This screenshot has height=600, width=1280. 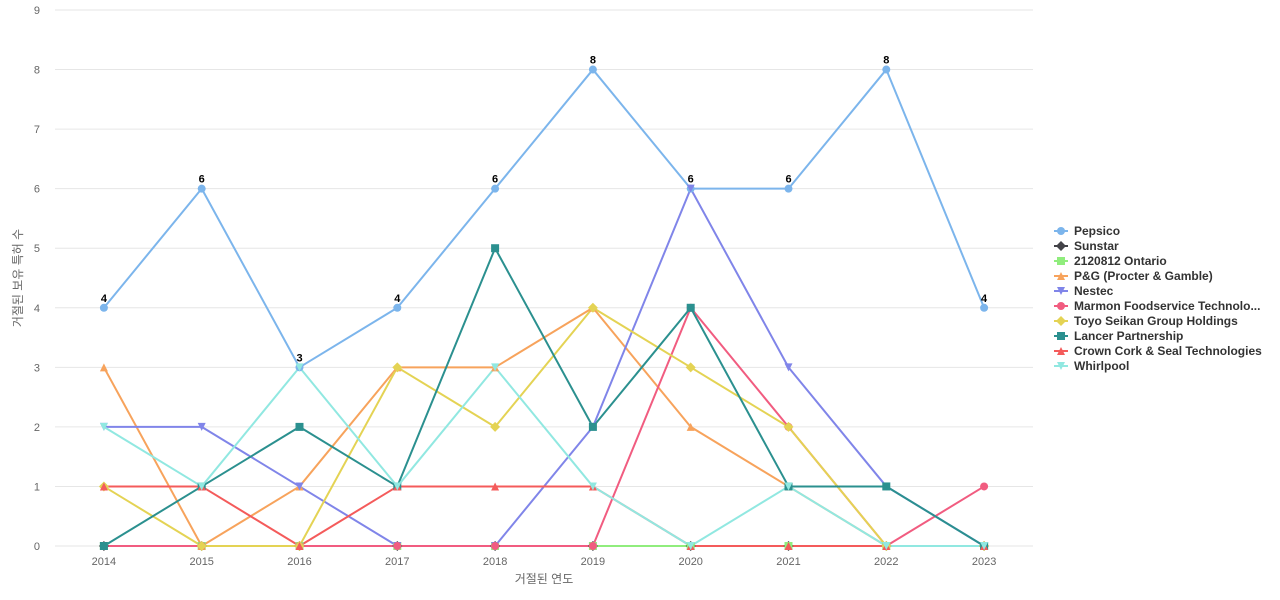 I want to click on legend-item: 2120812 Ontario, so click(x=1110, y=261).